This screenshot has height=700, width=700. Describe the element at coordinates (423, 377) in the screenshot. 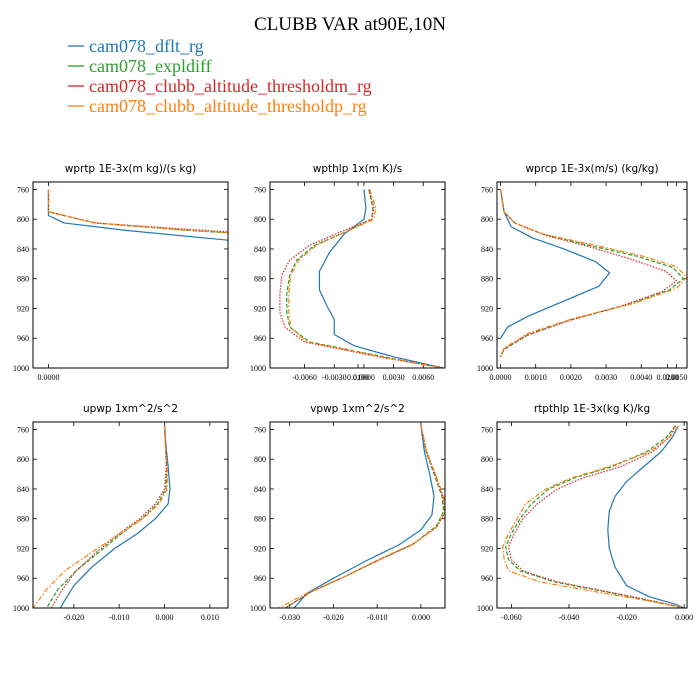

I see `x-tick-label: 0.0060` at that location.